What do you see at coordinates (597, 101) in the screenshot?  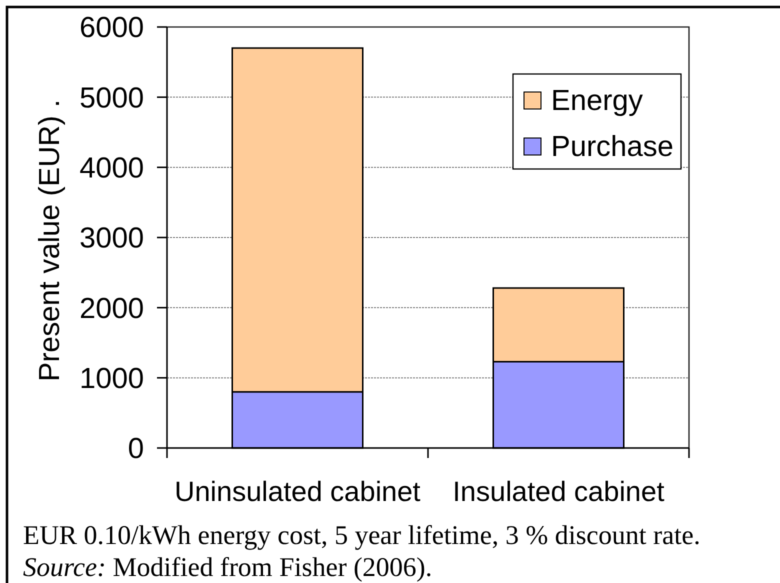 I see `legend-label: Energy` at bounding box center [597, 101].